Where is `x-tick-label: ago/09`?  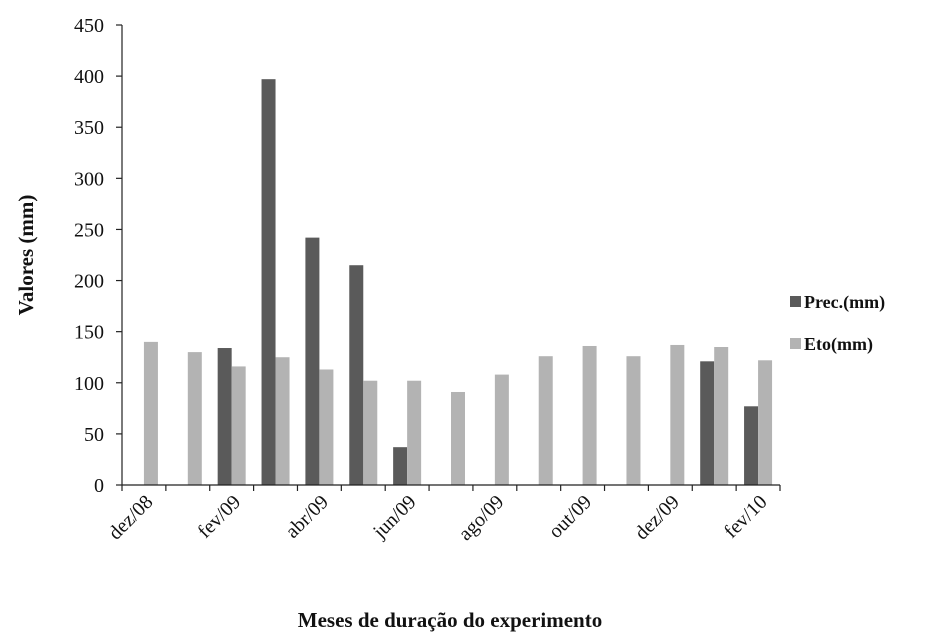
x-tick-label: ago/09 is located at coordinates (481, 518).